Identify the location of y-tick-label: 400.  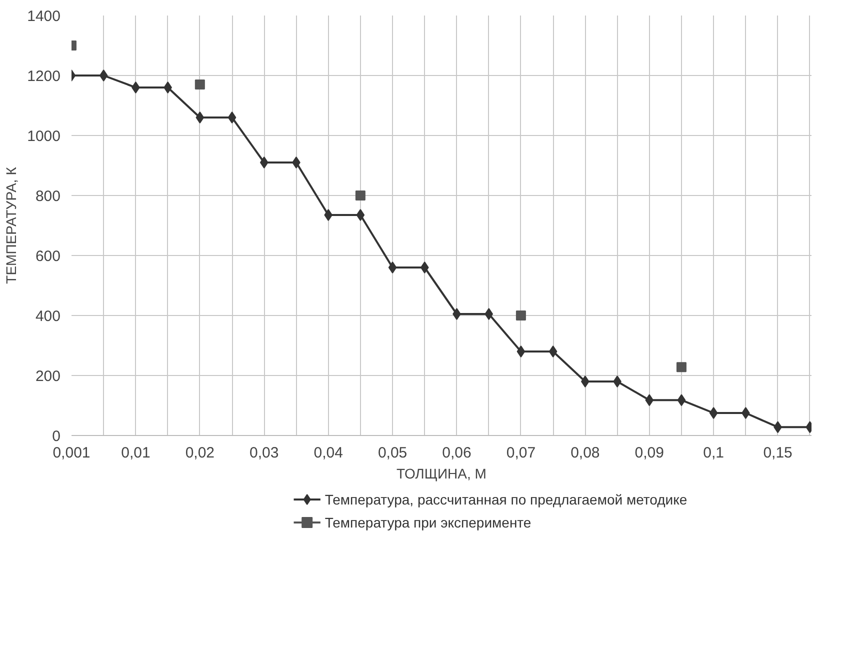
(48, 316).